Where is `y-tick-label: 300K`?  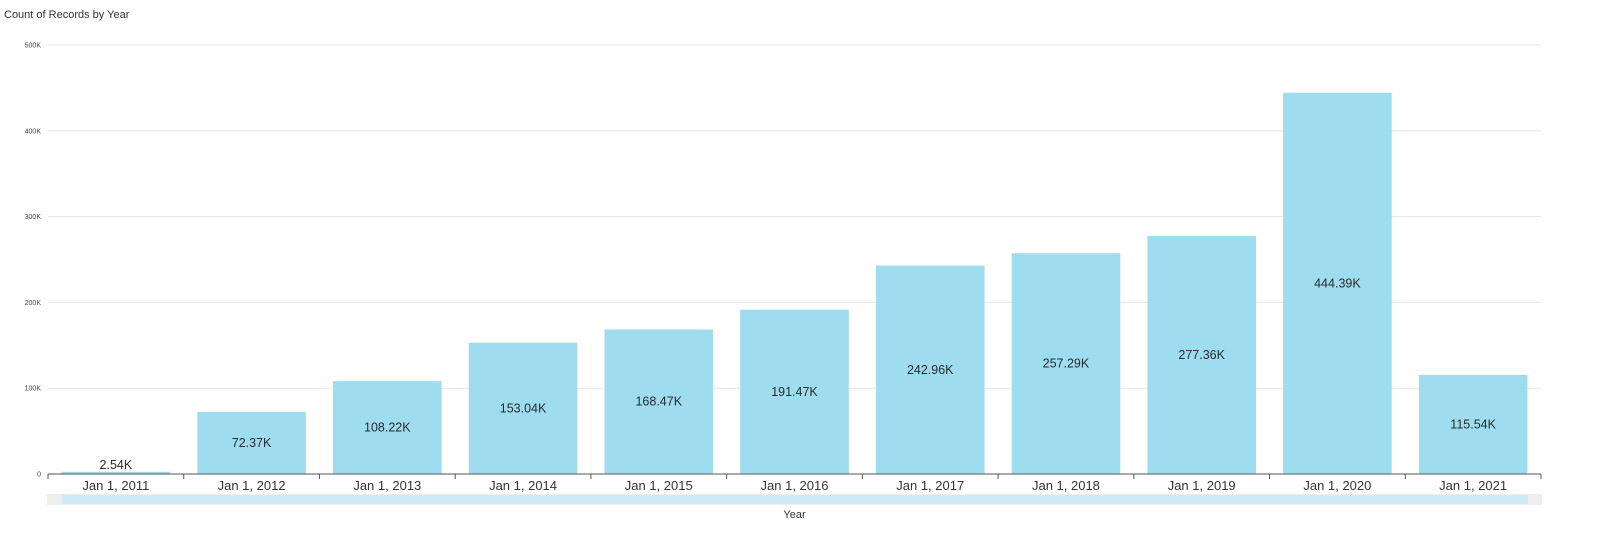
y-tick-label: 300K is located at coordinates (33, 217).